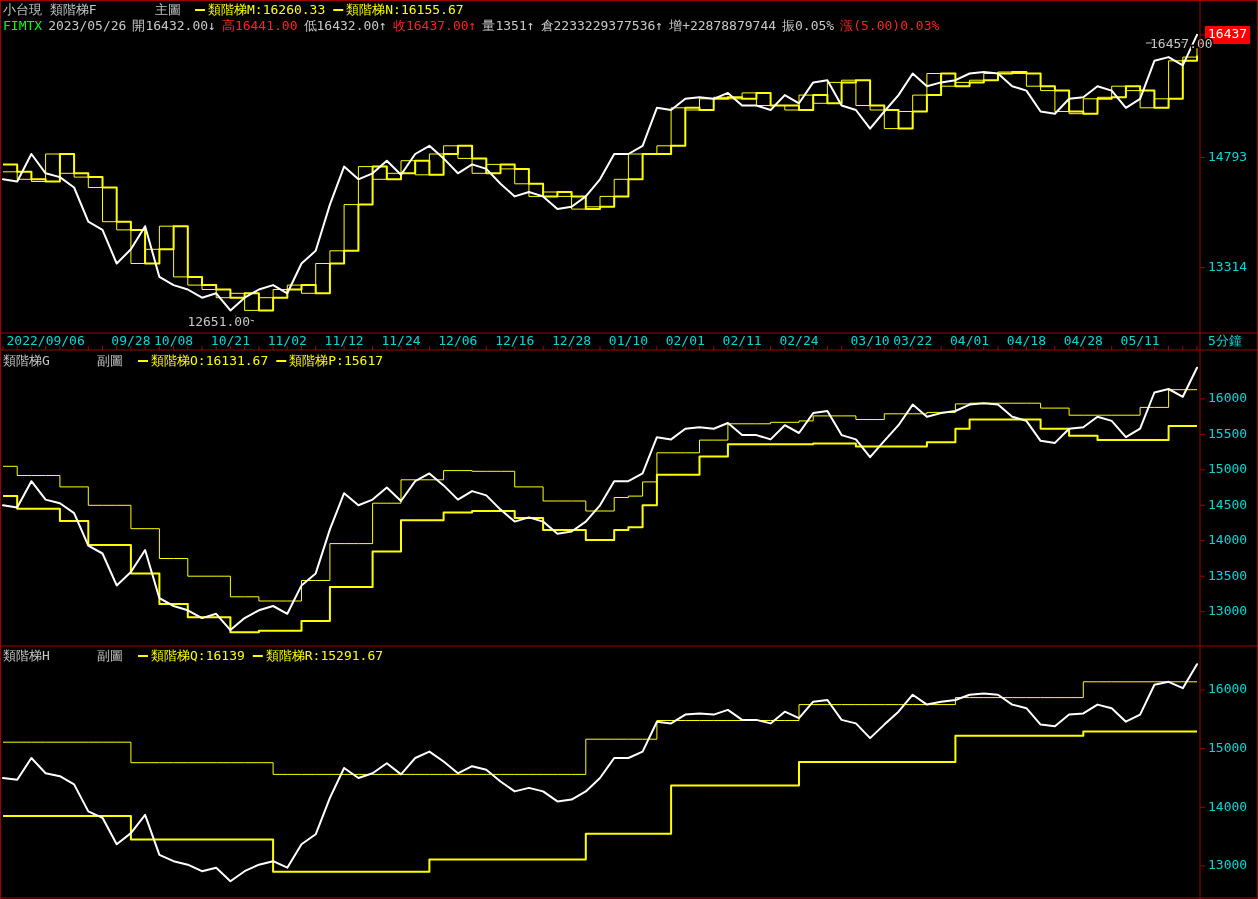 Image resolution: width=1258 pixels, height=899 pixels. I want to click on x-tick-label: 12/16, so click(515, 340).